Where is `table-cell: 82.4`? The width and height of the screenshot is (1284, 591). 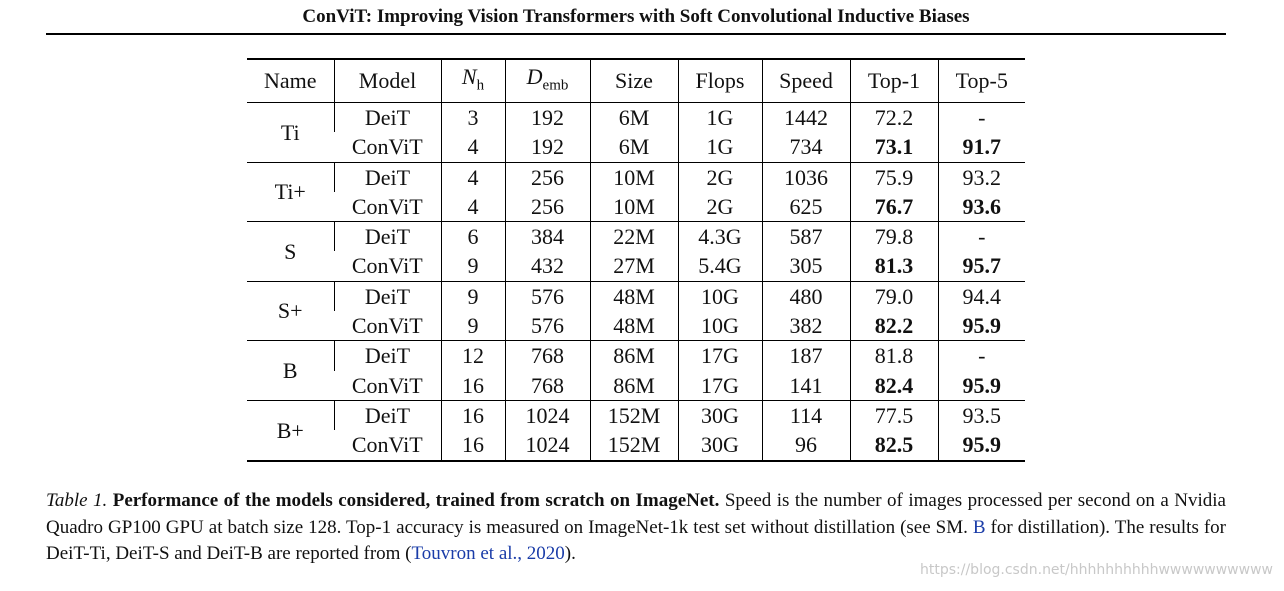
table-cell: 82.4 is located at coordinates (893, 385).